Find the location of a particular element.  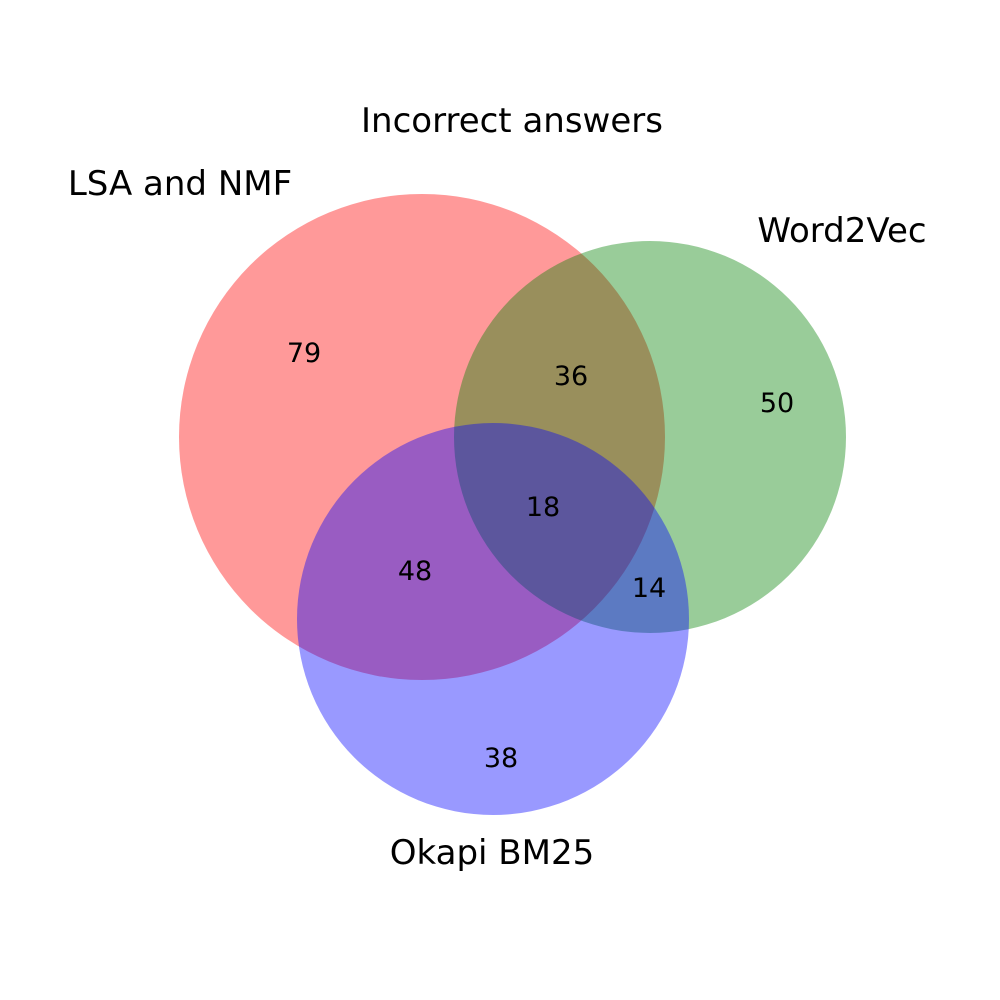

region-label-lsa-word2vec: 36 is located at coordinates (571, 376).